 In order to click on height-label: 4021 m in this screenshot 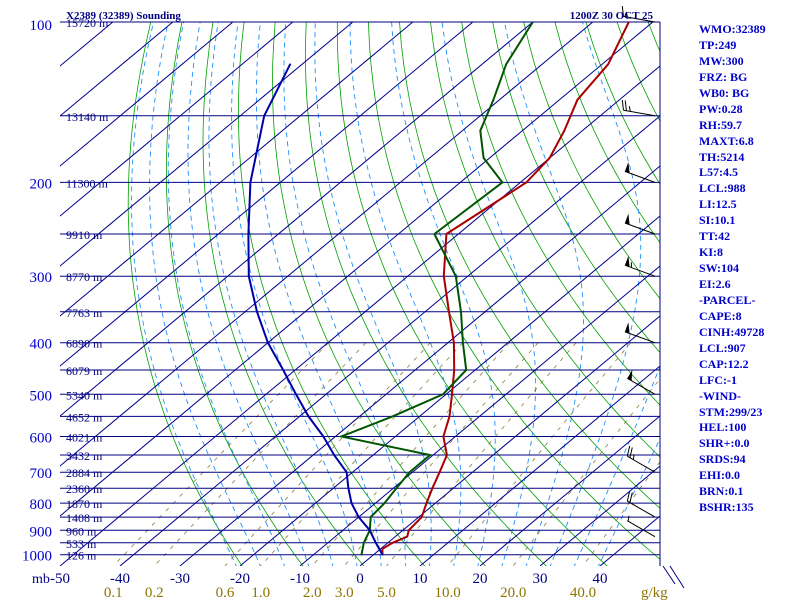, I will do `click(84, 438)`.